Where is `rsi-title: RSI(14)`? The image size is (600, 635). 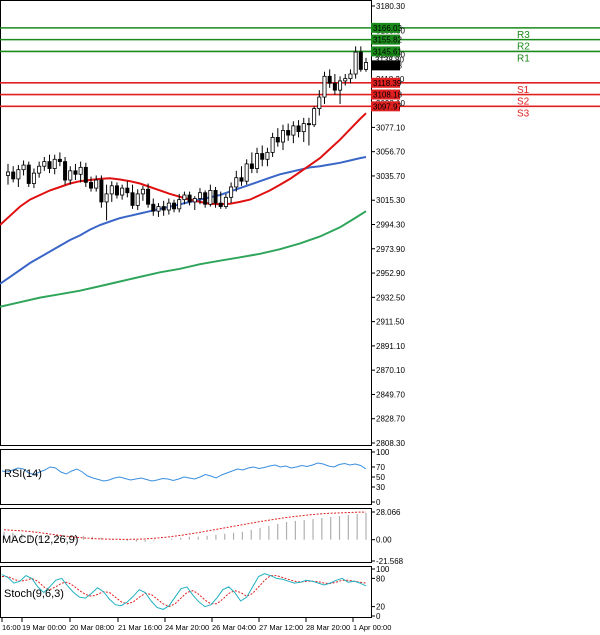
rsi-title: RSI(14) is located at coordinates (23, 474).